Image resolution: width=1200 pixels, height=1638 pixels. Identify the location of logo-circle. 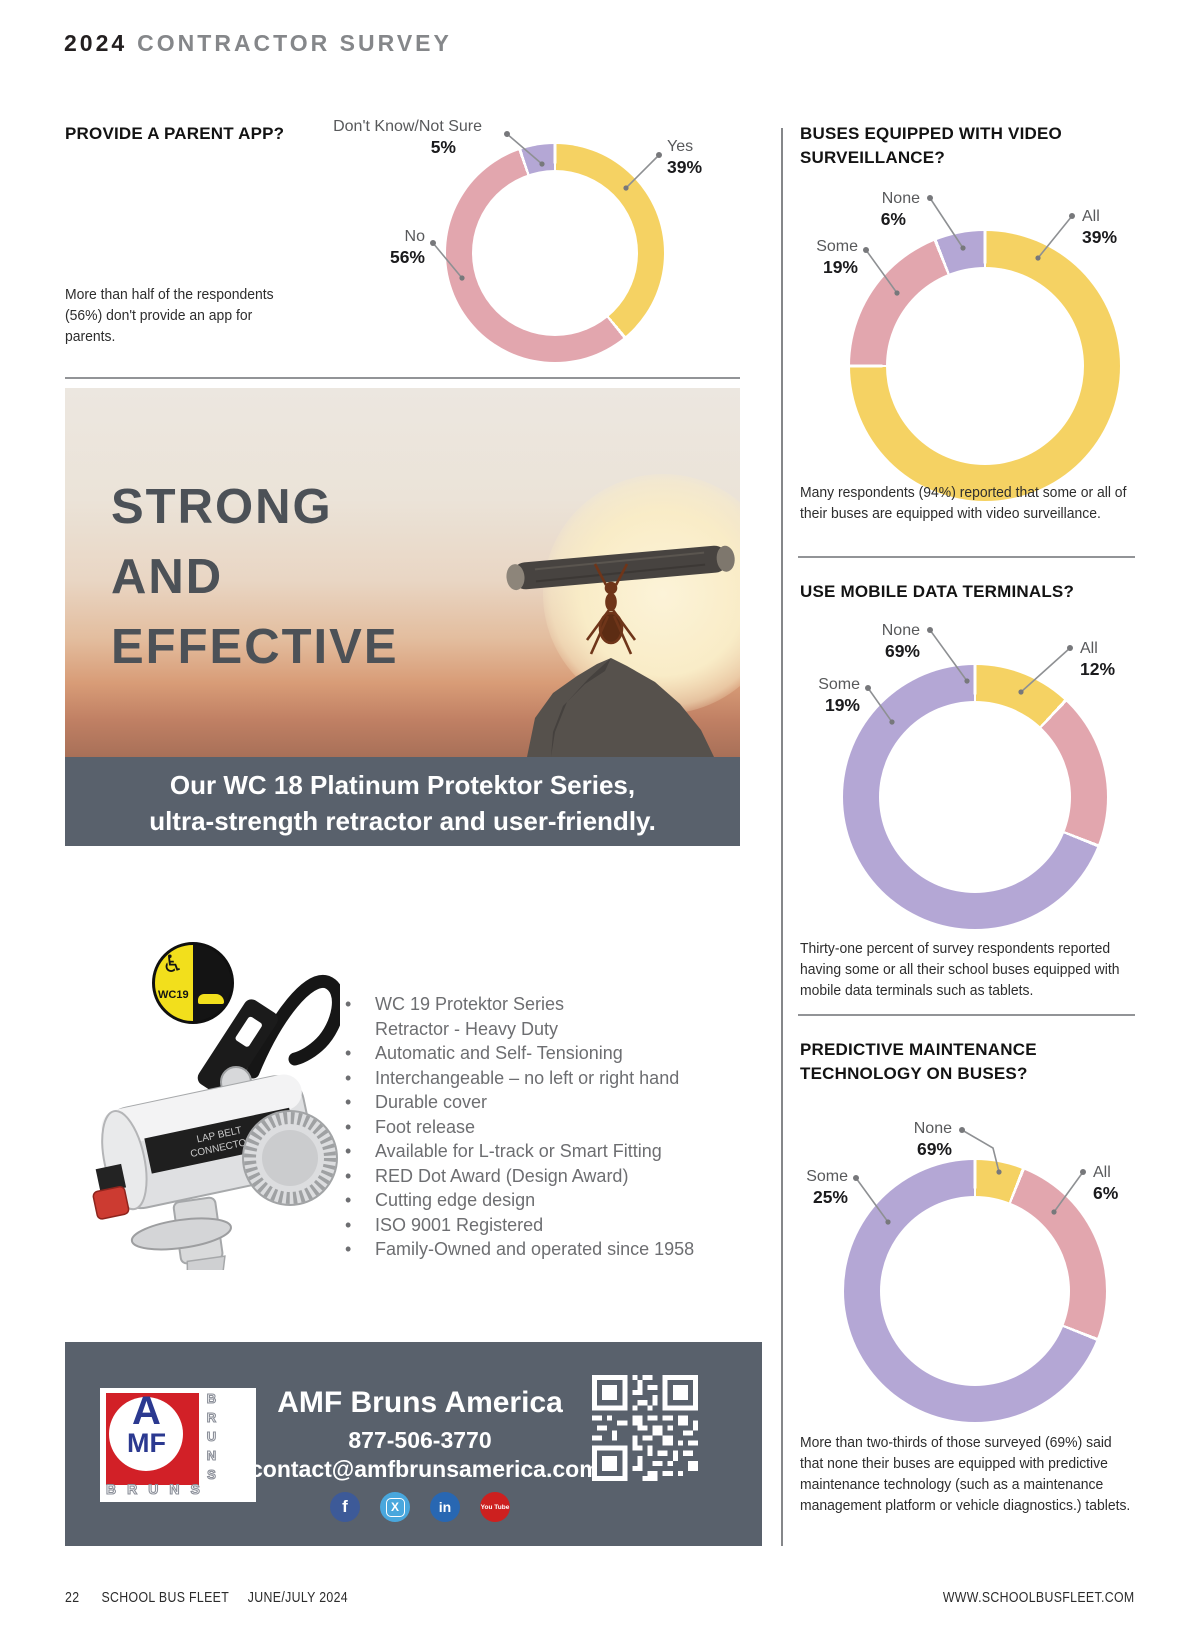
(146, 1434).